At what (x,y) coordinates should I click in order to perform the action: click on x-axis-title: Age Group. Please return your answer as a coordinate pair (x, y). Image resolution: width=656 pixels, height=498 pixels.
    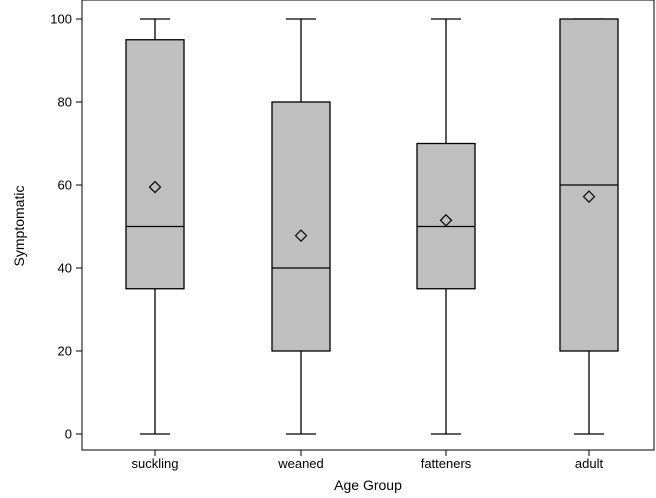
    Looking at the image, I should click on (368, 485).